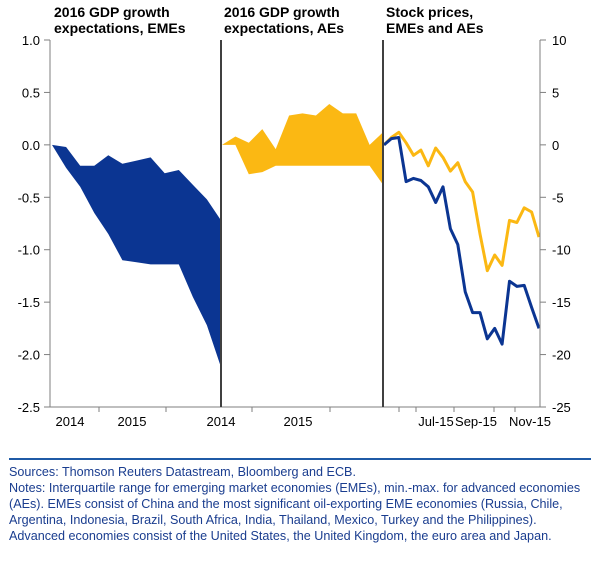 This screenshot has width=599, height=575. I want to click on x-tick-label: Jul-15, so click(435, 421).